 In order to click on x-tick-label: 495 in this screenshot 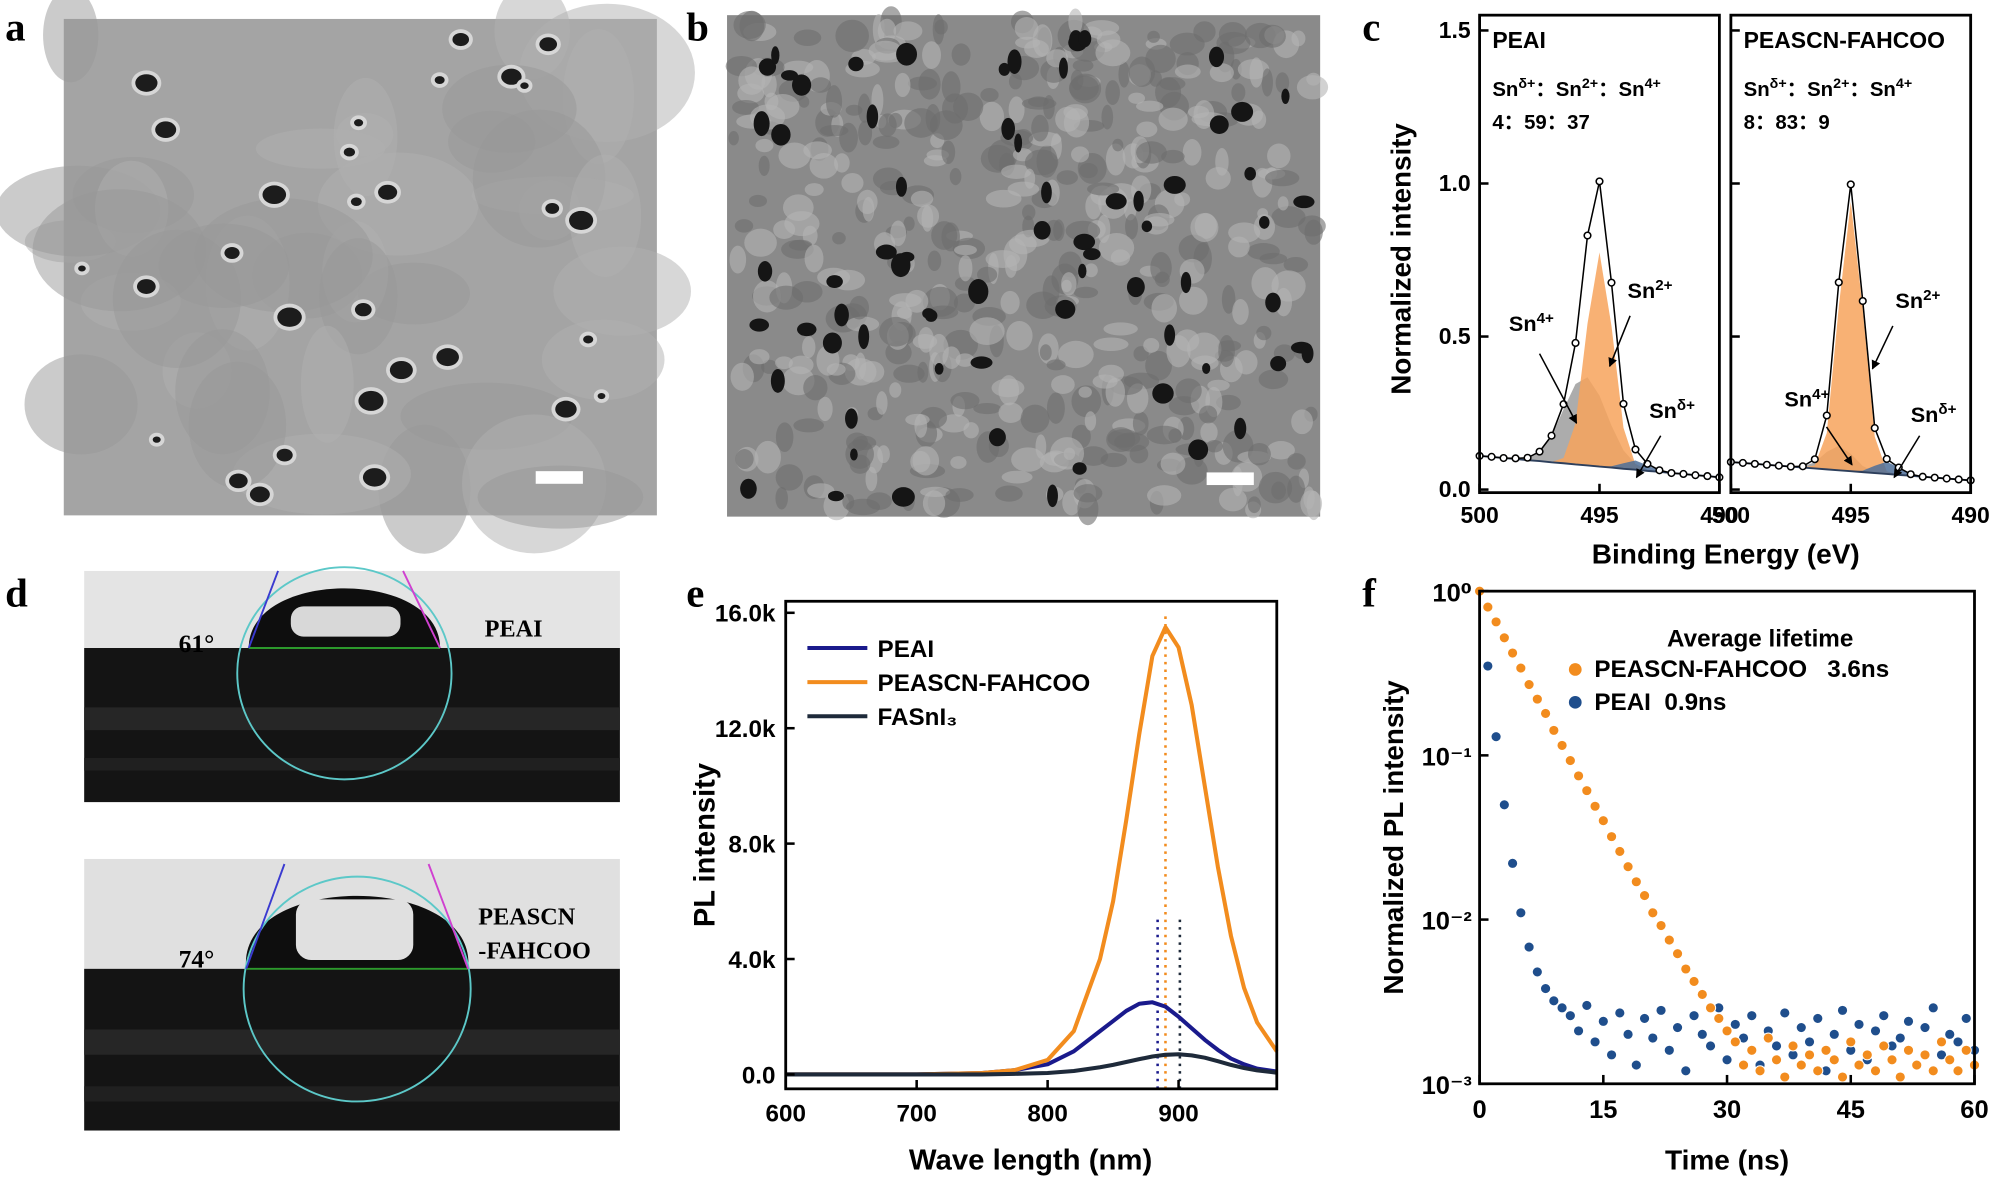, I will do `click(1851, 515)`.